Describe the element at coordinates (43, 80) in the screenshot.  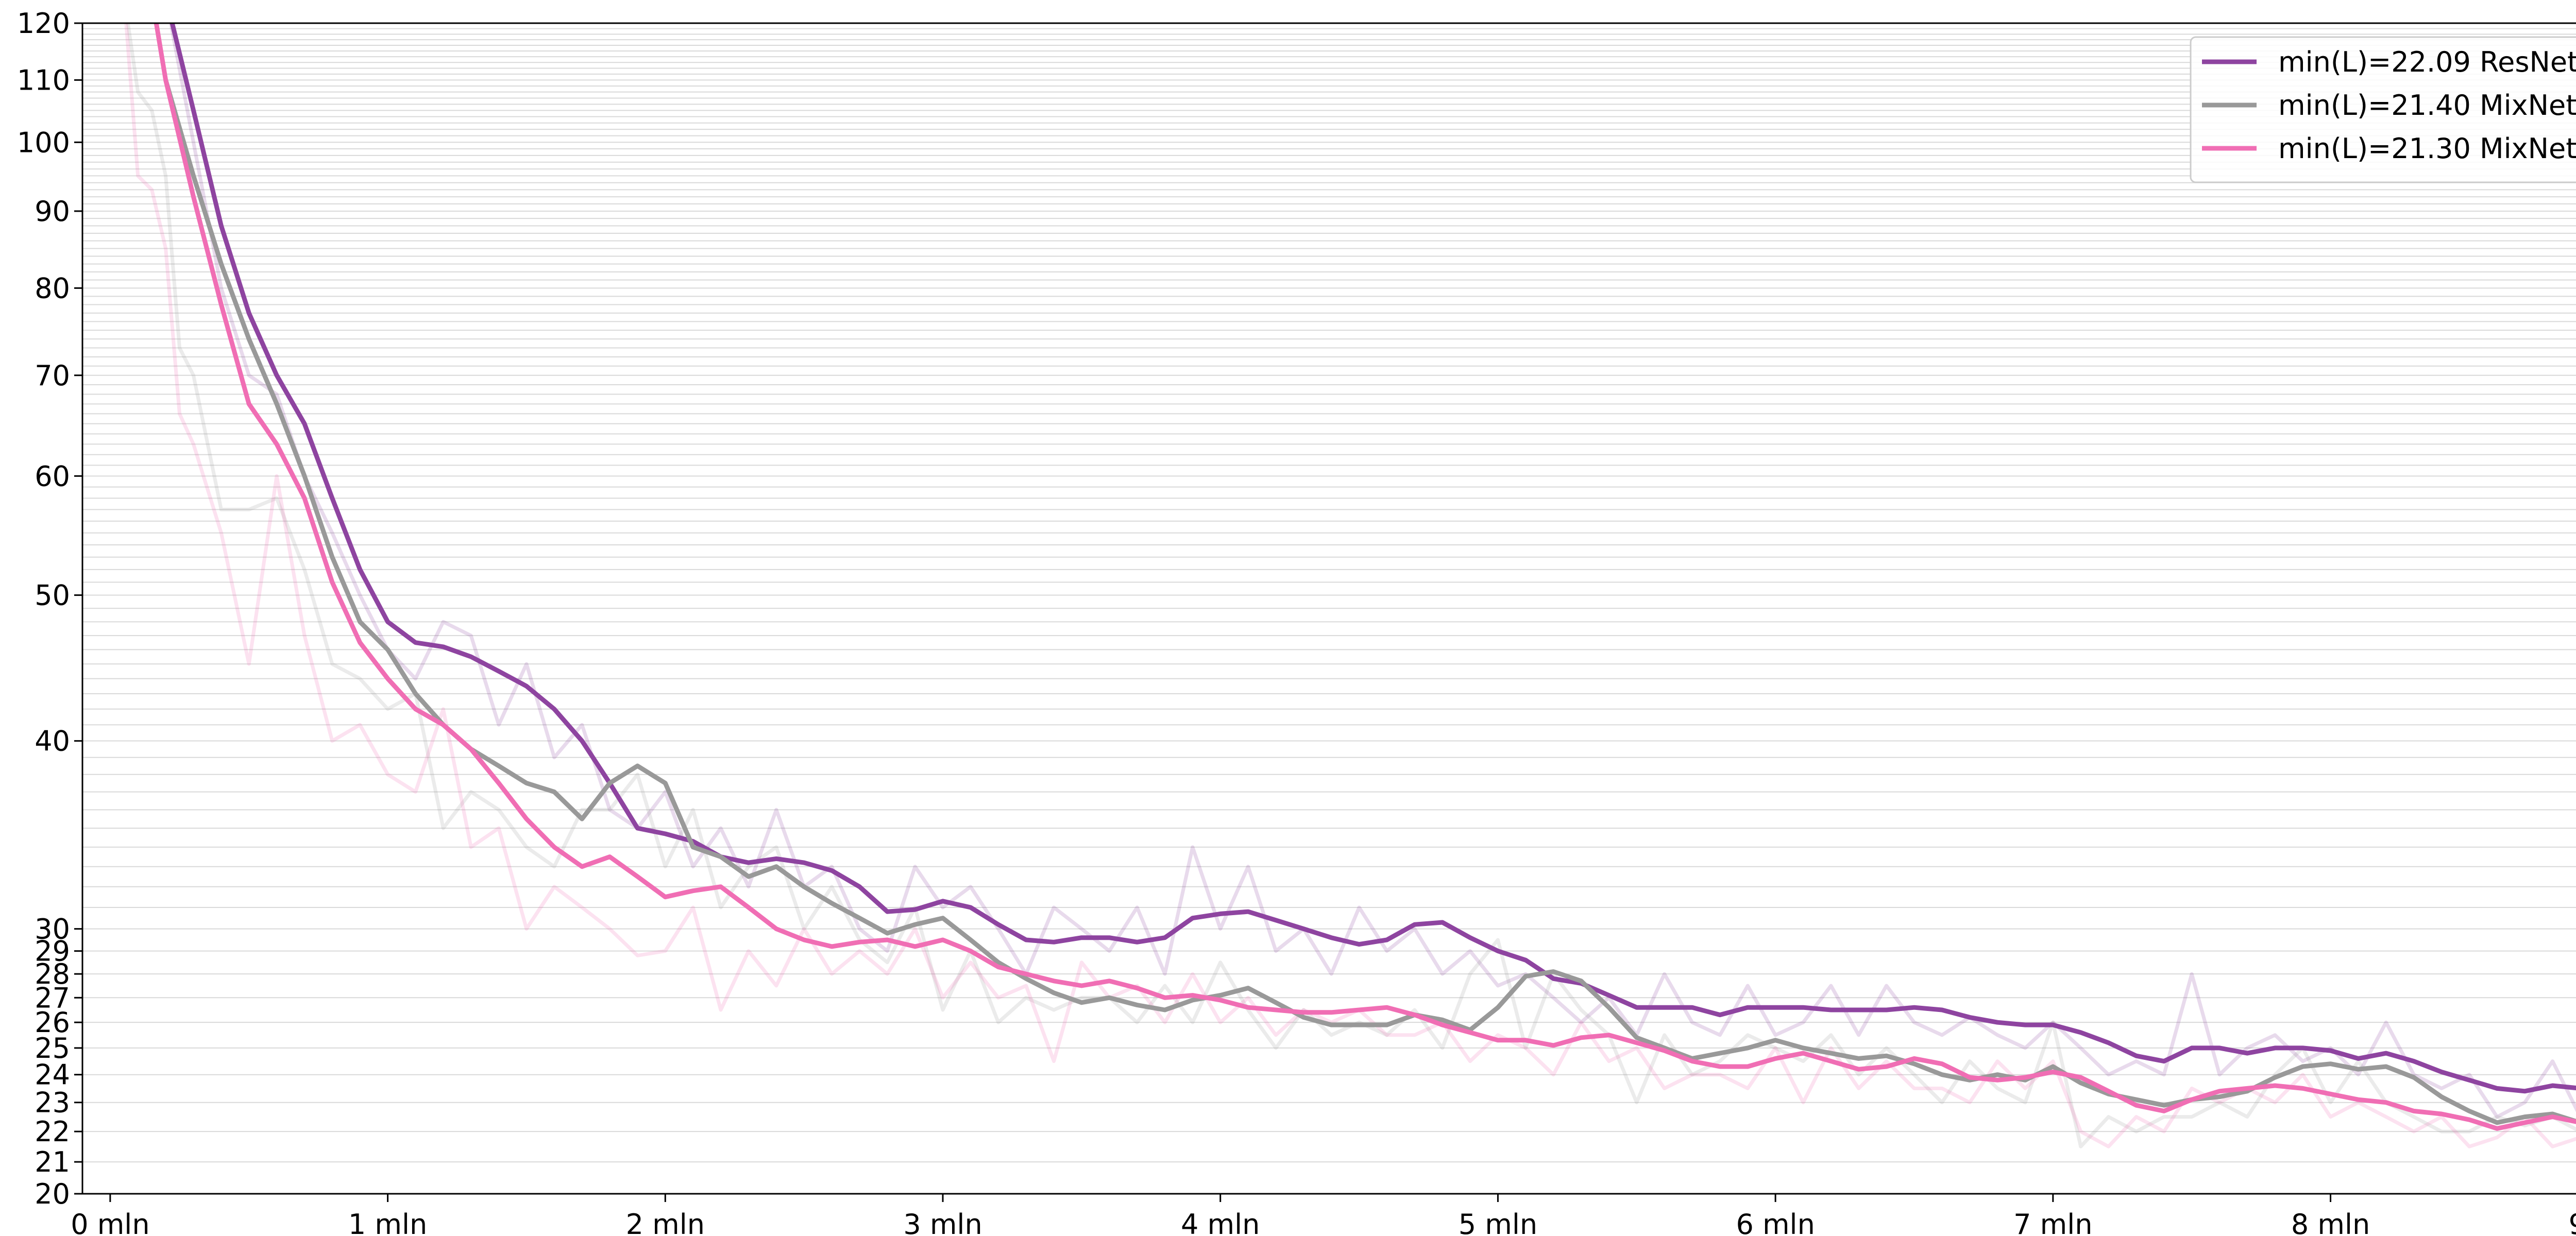
I see `y-tick-label: 110` at that location.